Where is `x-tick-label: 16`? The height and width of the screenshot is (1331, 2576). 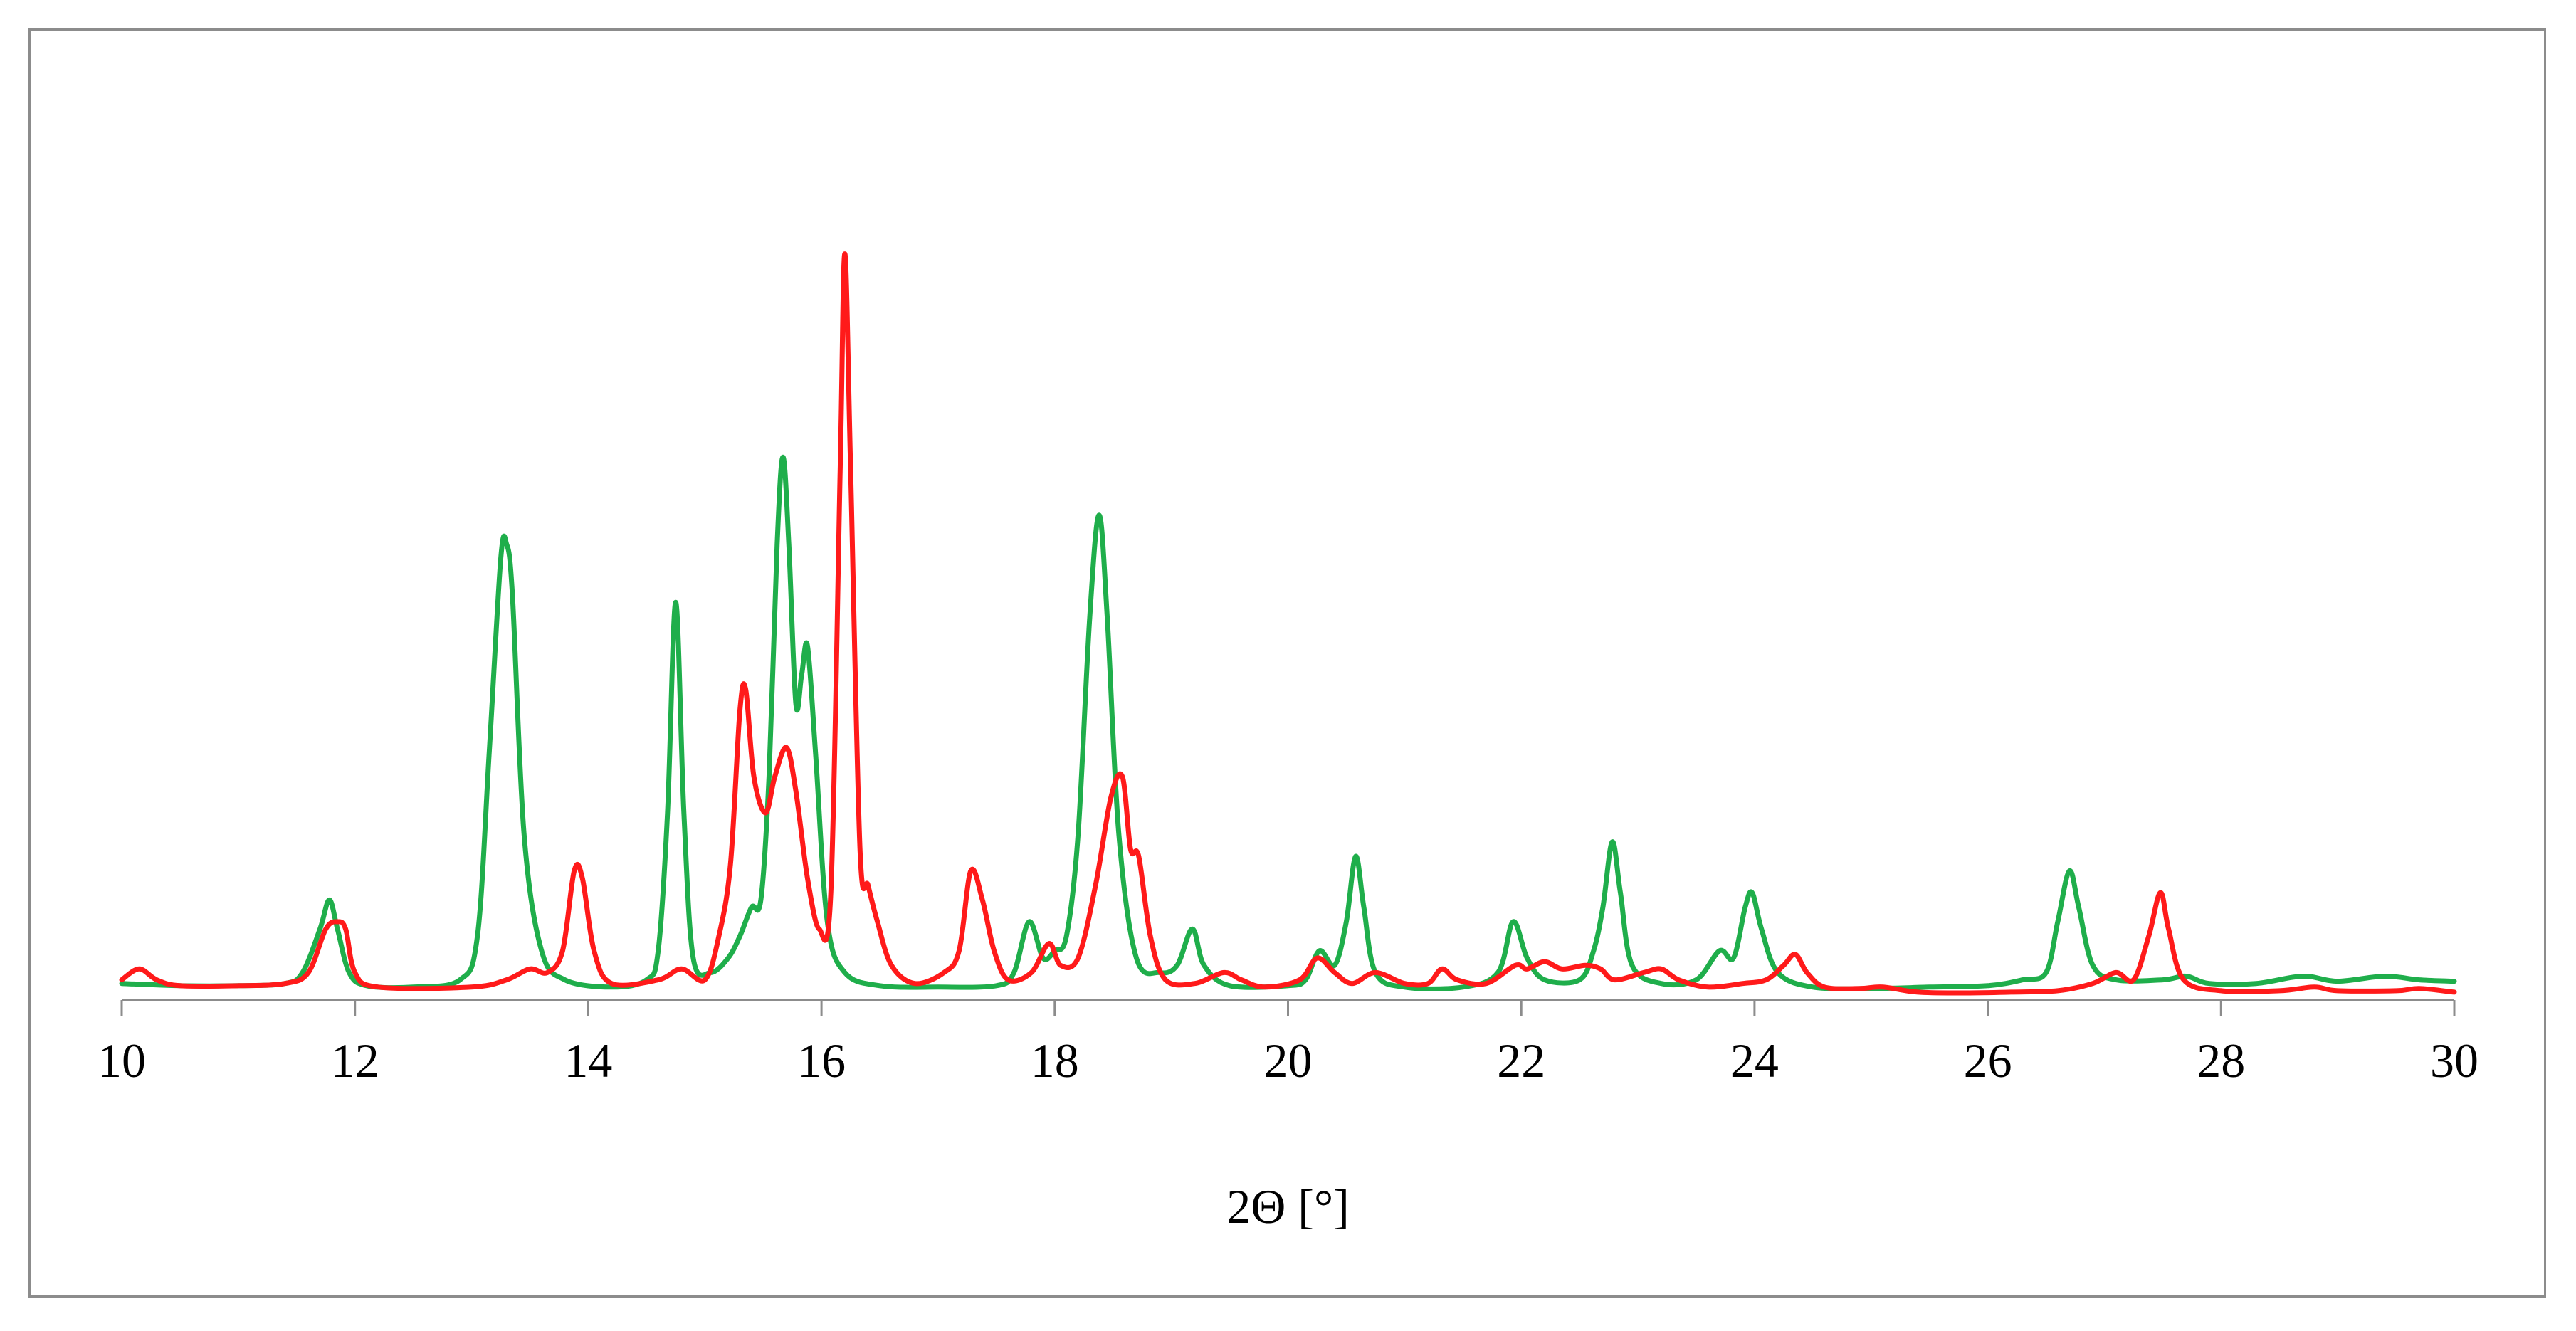
x-tick-label: 16 is located at coordinates (822, 1060).